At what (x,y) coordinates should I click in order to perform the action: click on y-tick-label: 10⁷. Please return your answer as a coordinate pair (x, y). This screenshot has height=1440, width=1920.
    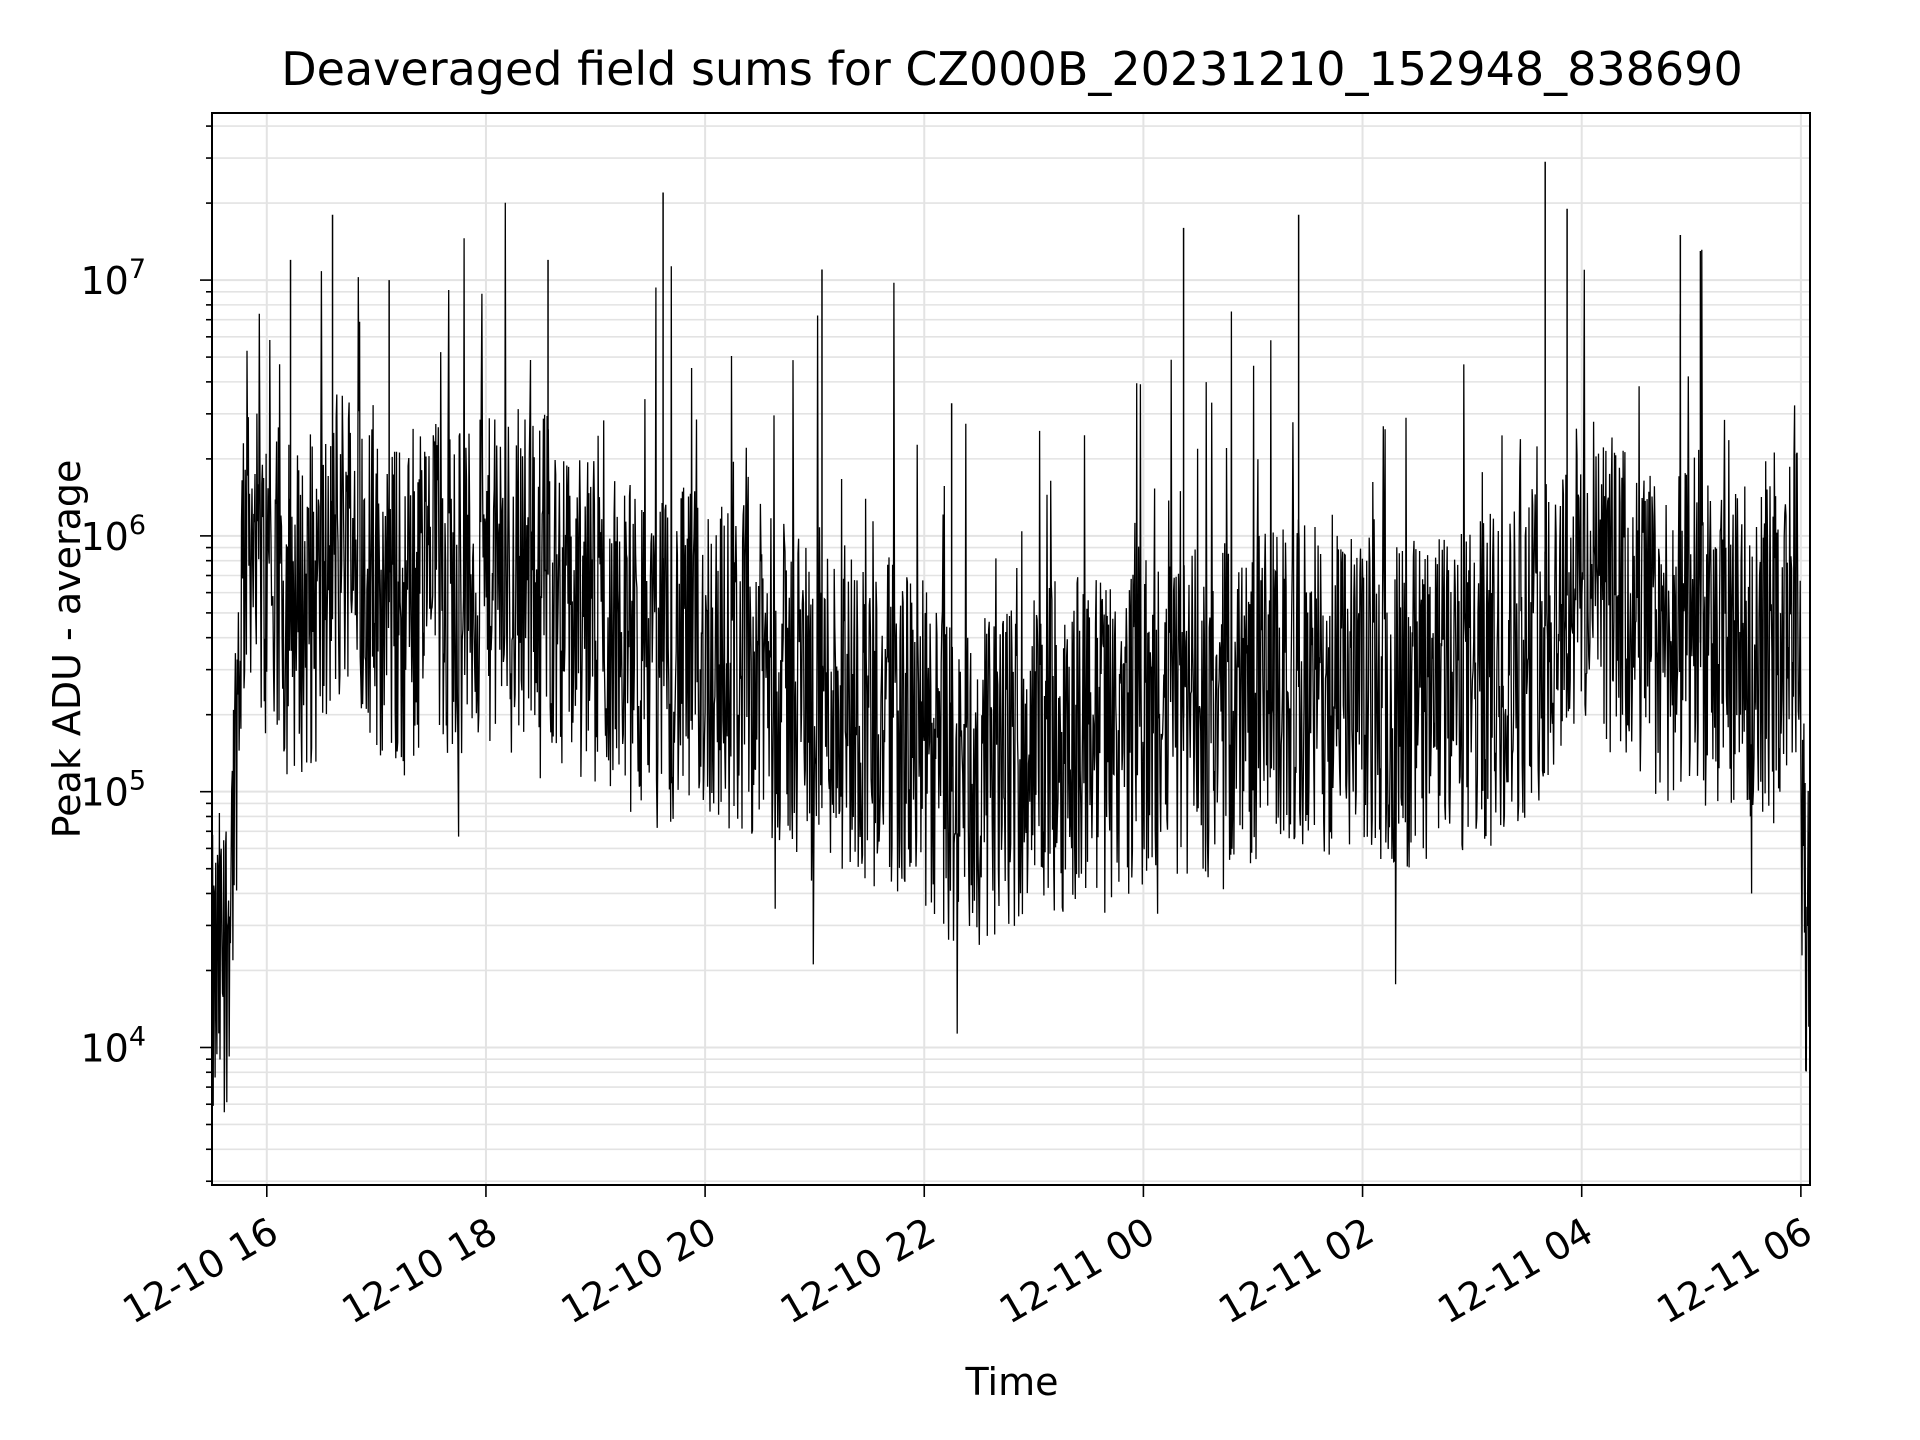
    Looking at the image, I should click on (113, 278).